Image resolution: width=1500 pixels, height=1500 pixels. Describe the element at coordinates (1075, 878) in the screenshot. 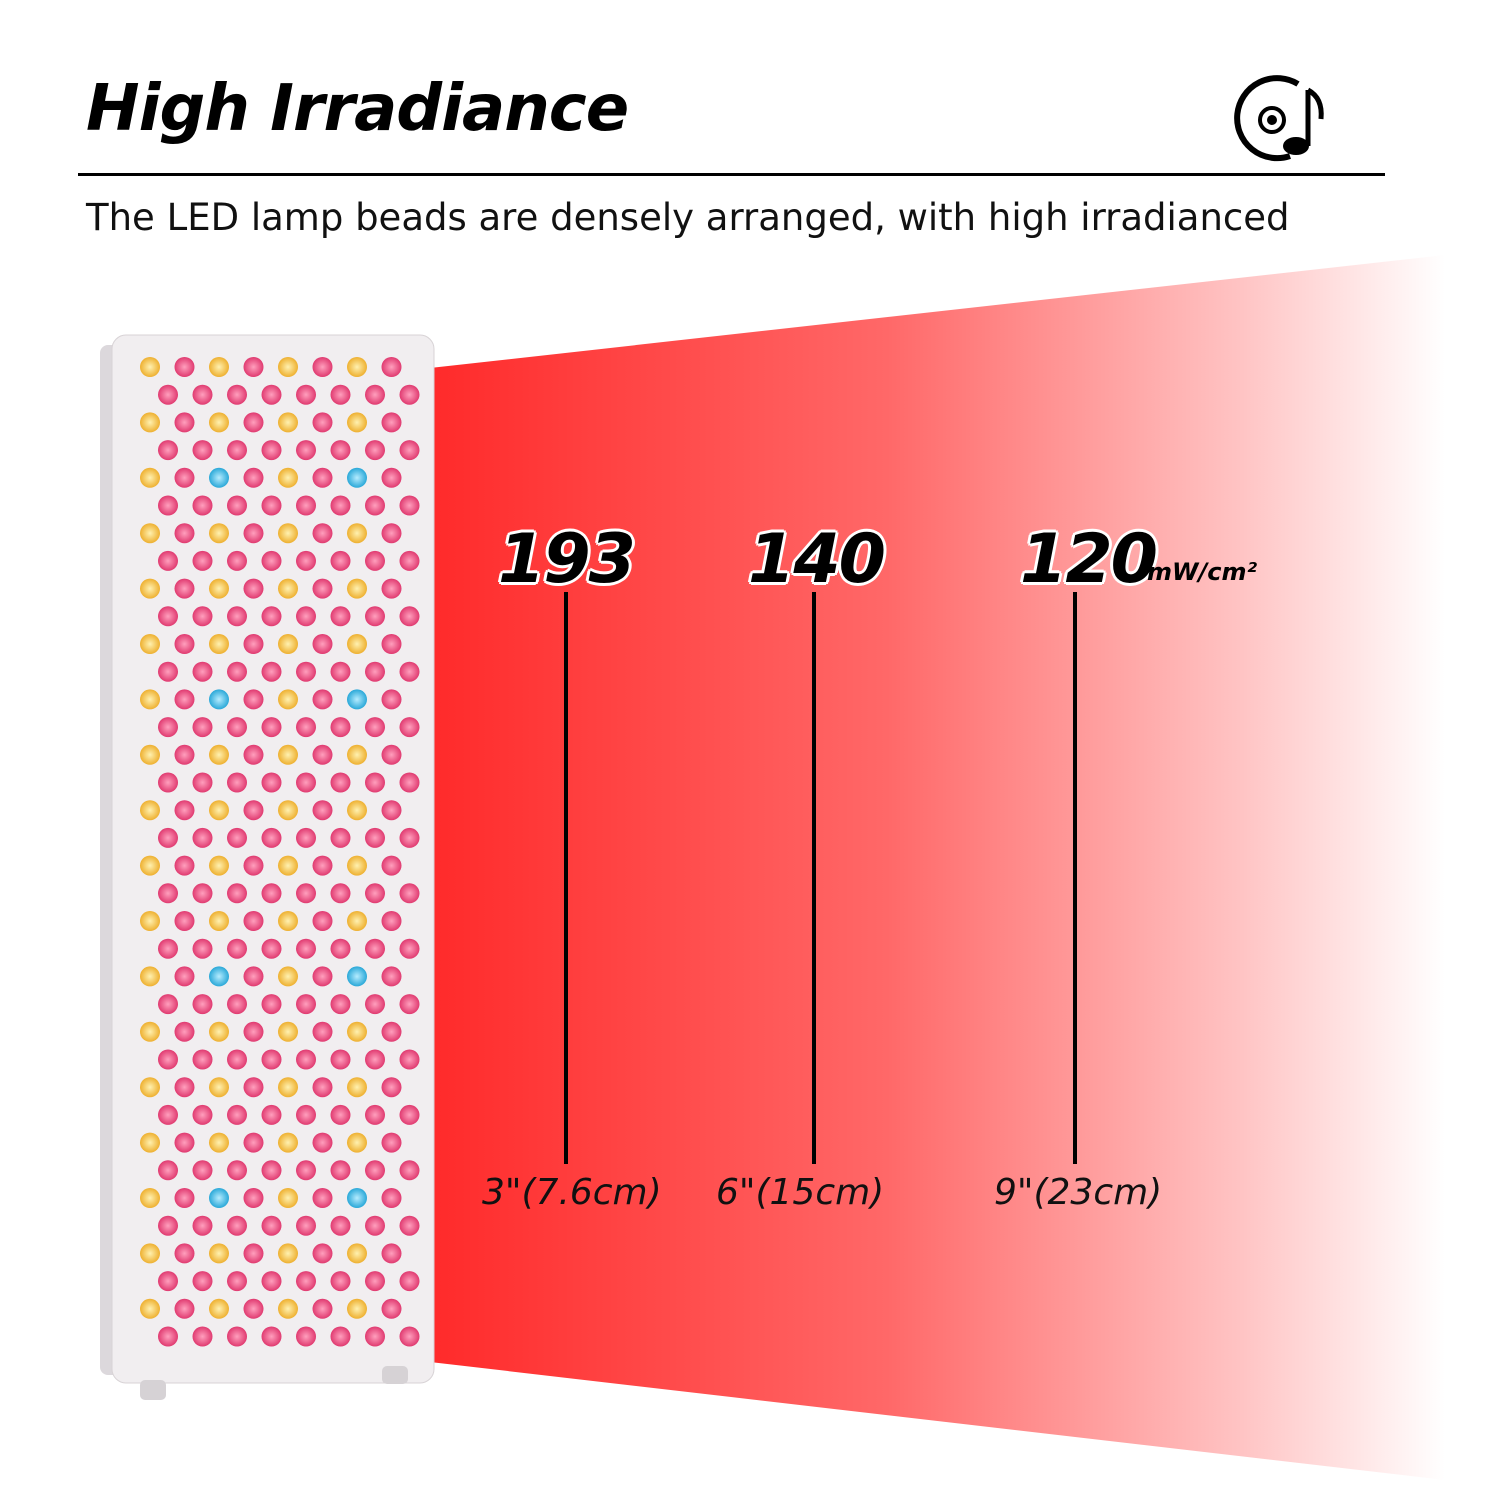

I see `distance-line` at that location.